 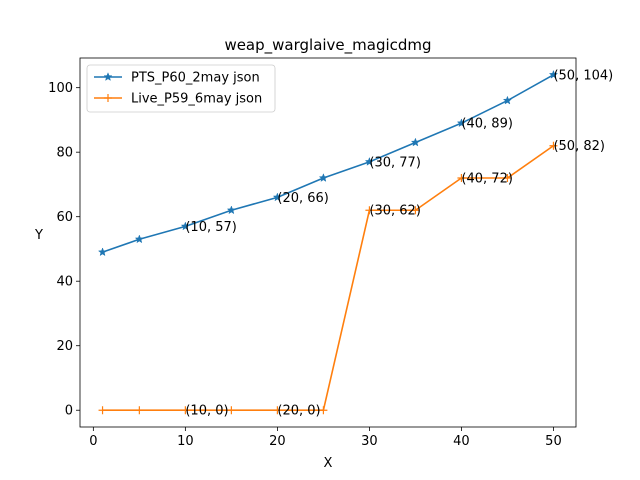 What do you see at coordinates (328, 463) in the screenshot?
I see `x-axis-label: X` at bounding box center [328, 463].